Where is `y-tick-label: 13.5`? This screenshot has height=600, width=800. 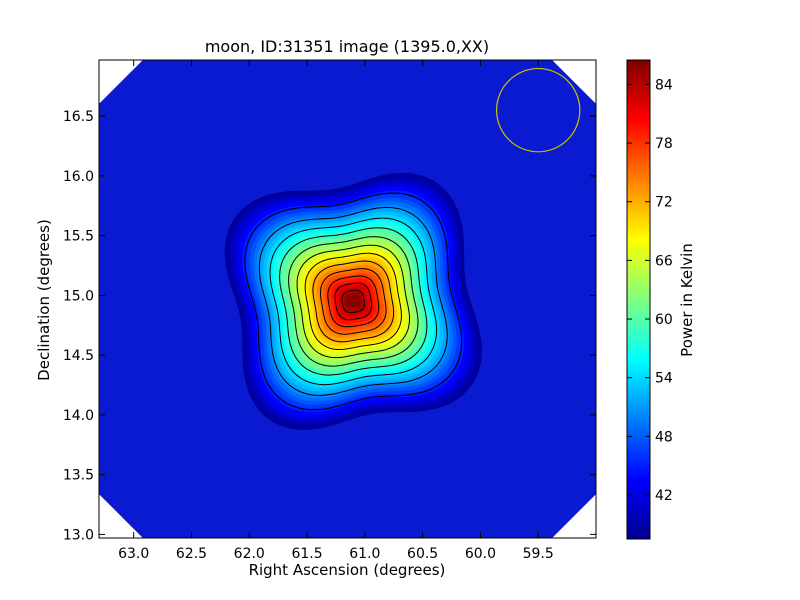
y-tick-label: 13.5 is located at coordinates (78, 476).